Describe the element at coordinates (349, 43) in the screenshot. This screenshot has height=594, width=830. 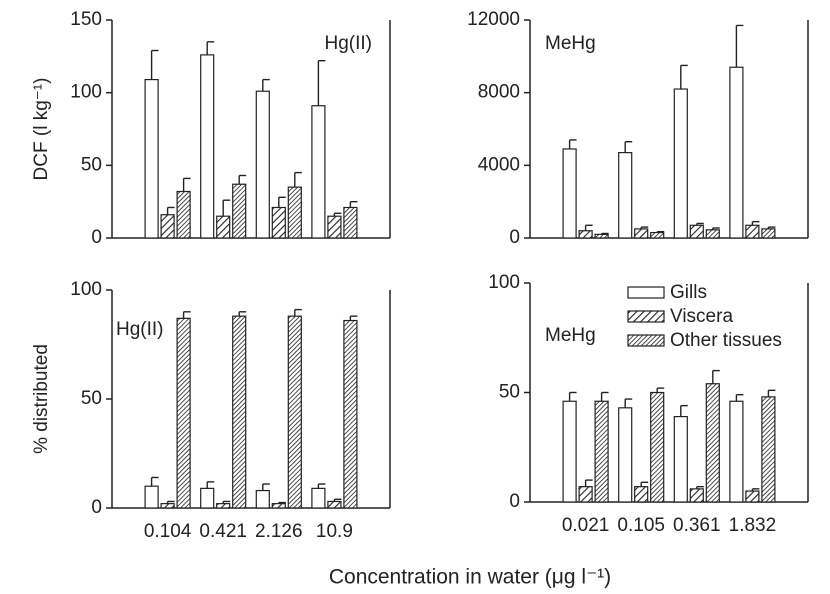
I see `annotation: Hg(II)` at that location.